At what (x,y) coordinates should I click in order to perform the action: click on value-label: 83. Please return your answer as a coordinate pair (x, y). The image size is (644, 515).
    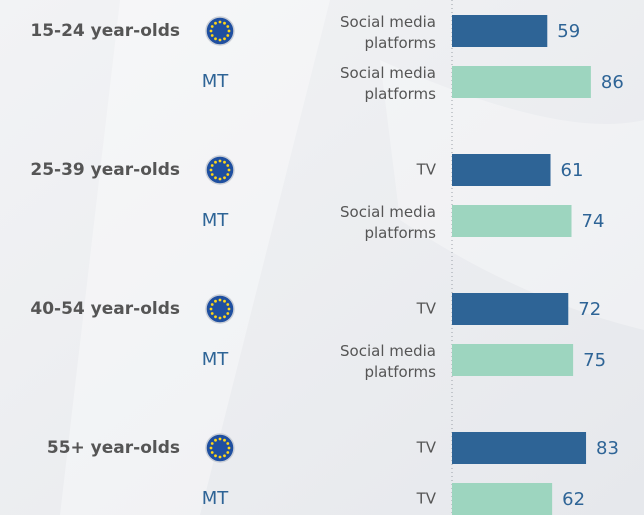
    Looking at the image, I should click on (607, 448).